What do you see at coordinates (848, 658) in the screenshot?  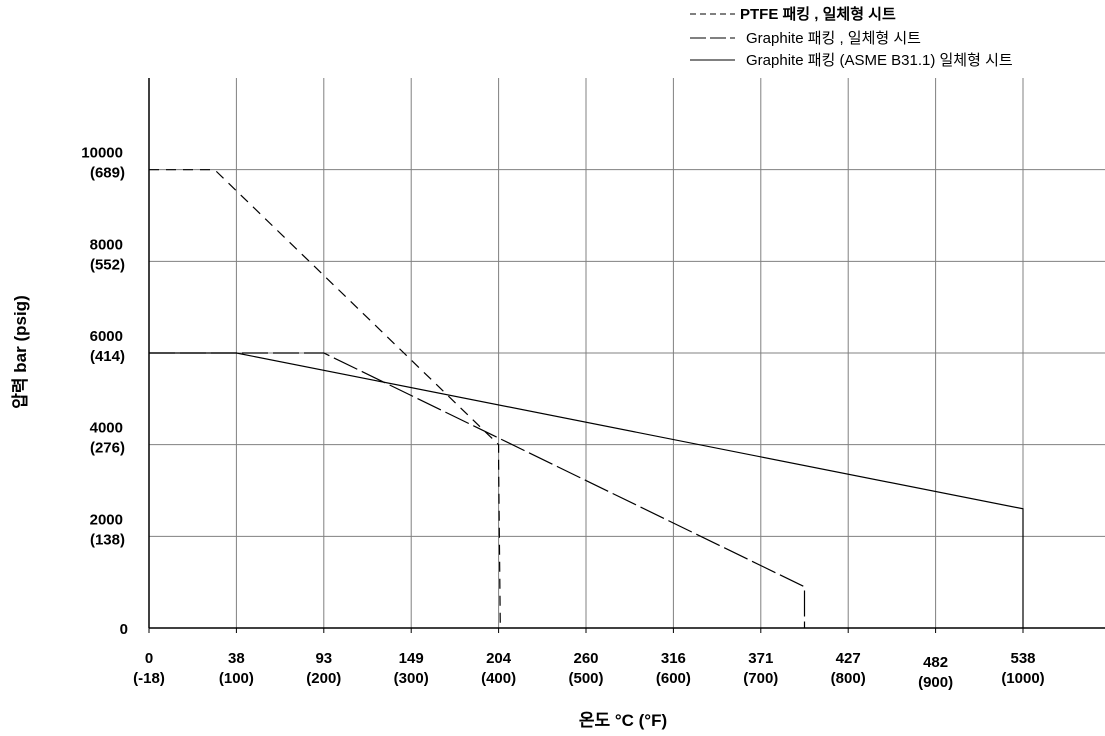 I see `x-tick-label: 427` at bounding box center [848, 658].